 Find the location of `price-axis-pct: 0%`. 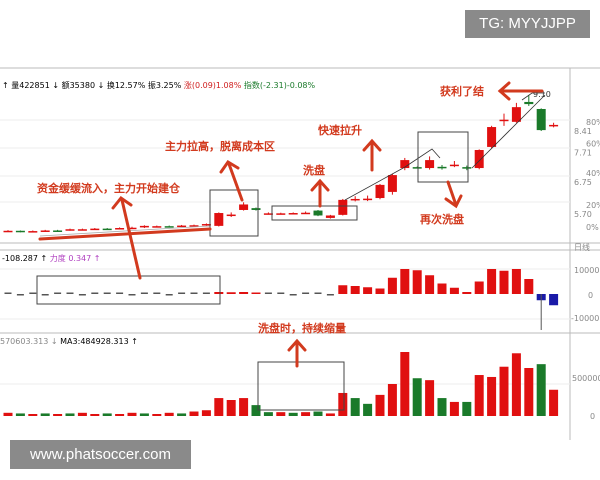

price-axis-pct: 0% is located at coordinates (592, 227).